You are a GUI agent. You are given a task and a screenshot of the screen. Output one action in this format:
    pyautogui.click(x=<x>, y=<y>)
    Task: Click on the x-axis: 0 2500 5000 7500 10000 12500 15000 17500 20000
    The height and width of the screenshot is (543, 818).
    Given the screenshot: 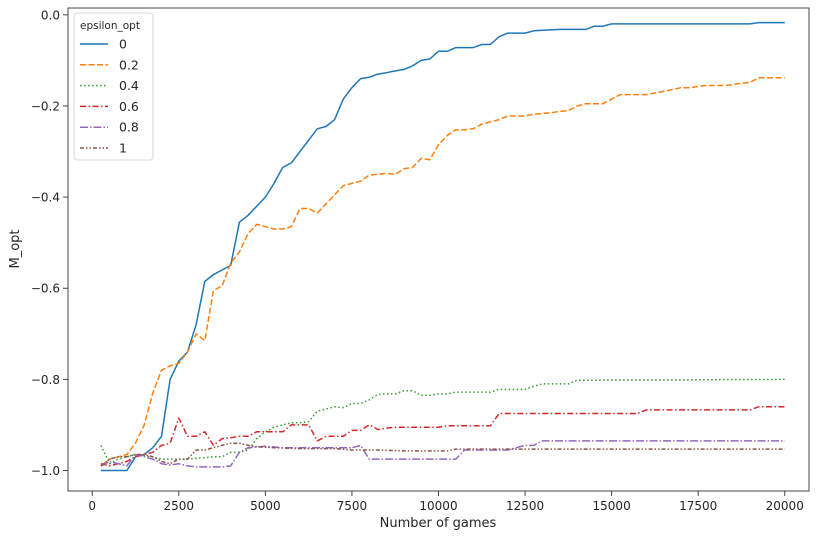 What is the action you would take?
    pyautogui.click(x=446, y=502)
    